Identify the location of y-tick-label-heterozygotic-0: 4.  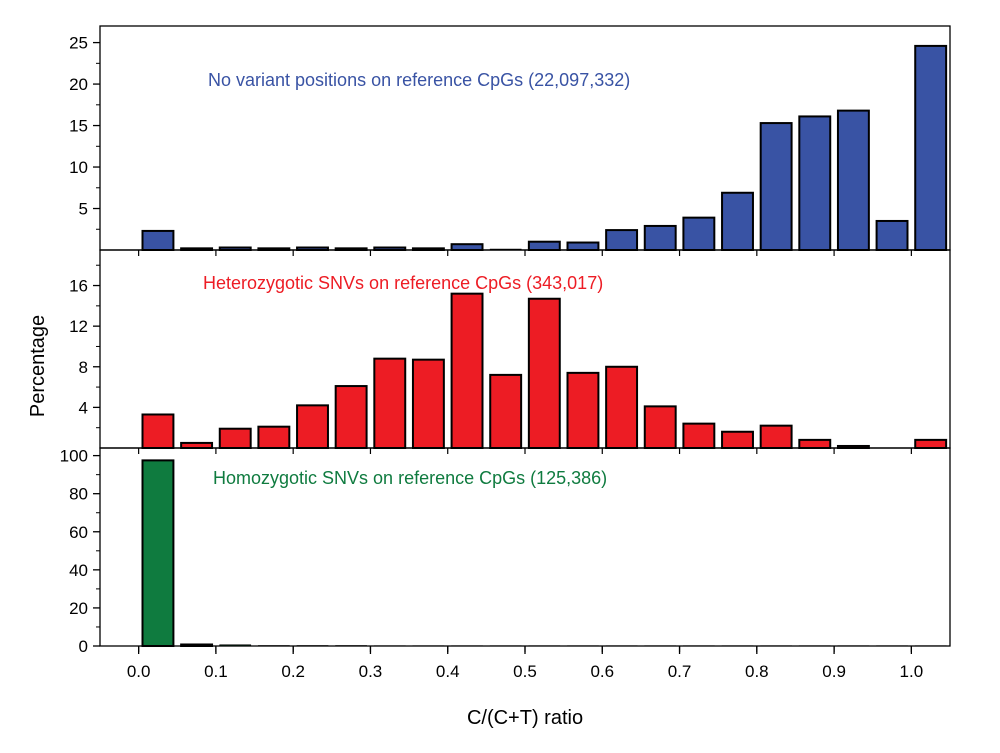
(83, 407).